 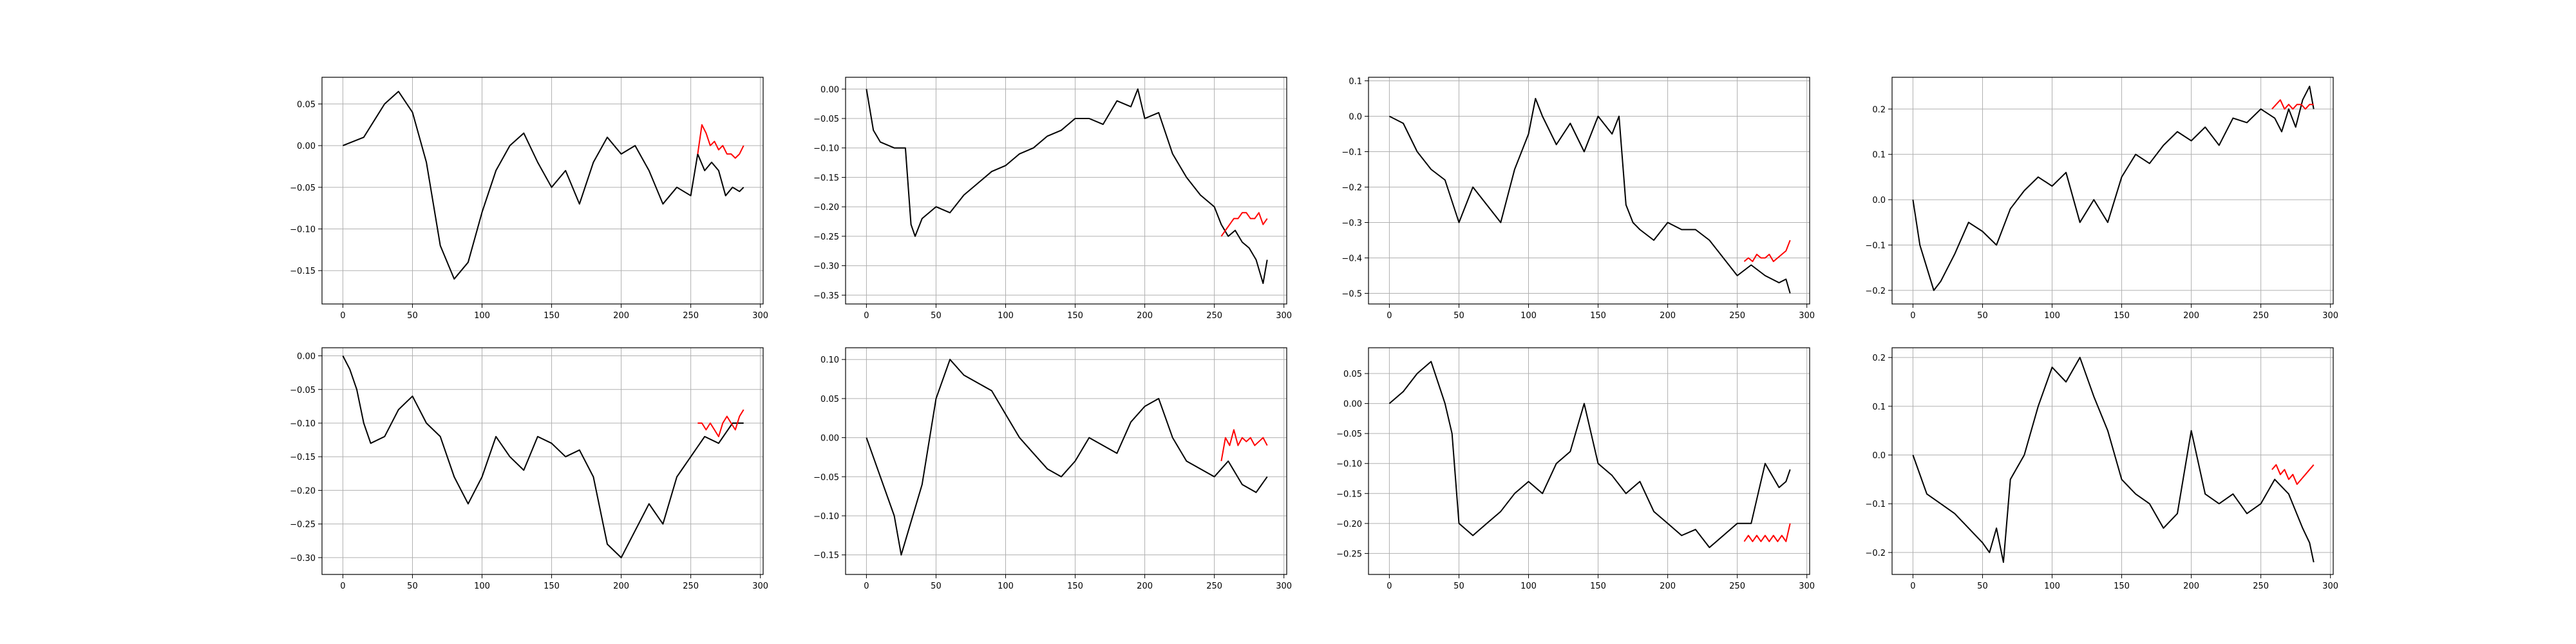 I want to click on chart-panel-8: 0 50 100 150 200 250 300 −0.2 −0.1 0.0 0.1 0.2, so click(x=2101, y=469).